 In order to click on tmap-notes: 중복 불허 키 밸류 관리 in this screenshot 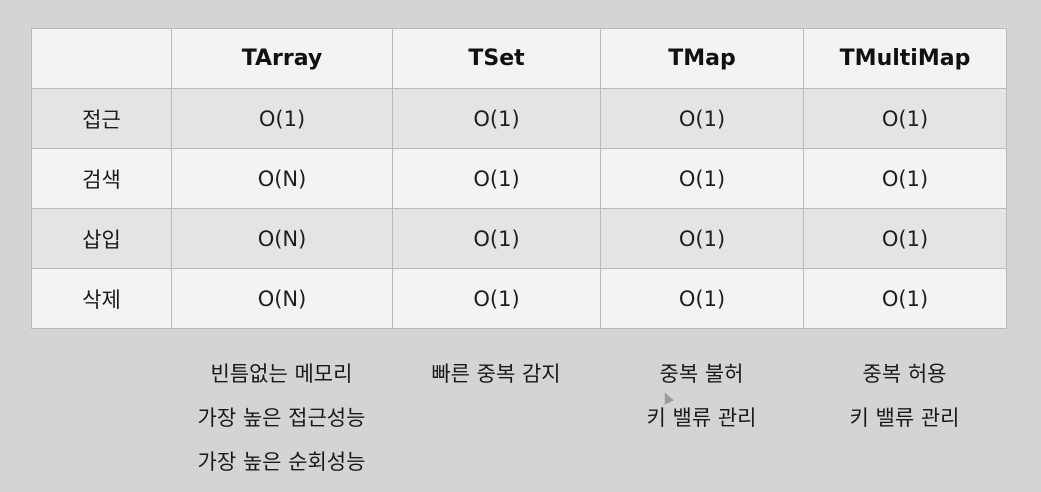, I will do `click(701, 396)`.